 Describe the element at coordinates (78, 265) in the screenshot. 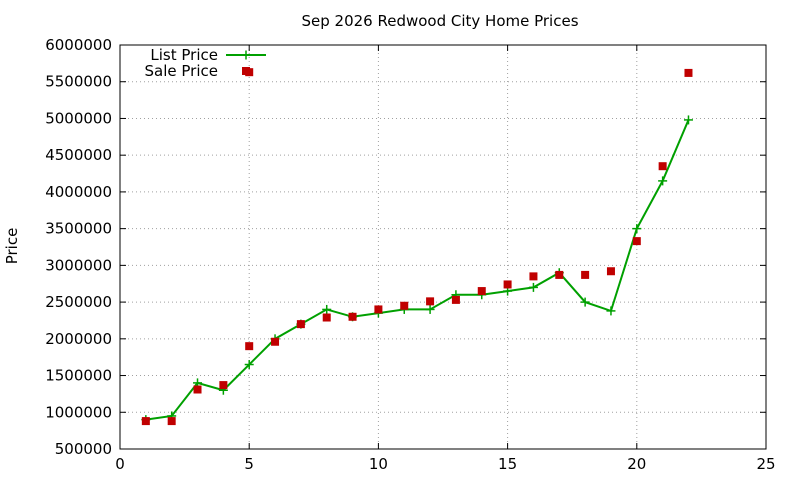

I see `y-tick-label: 3000000` at that location.